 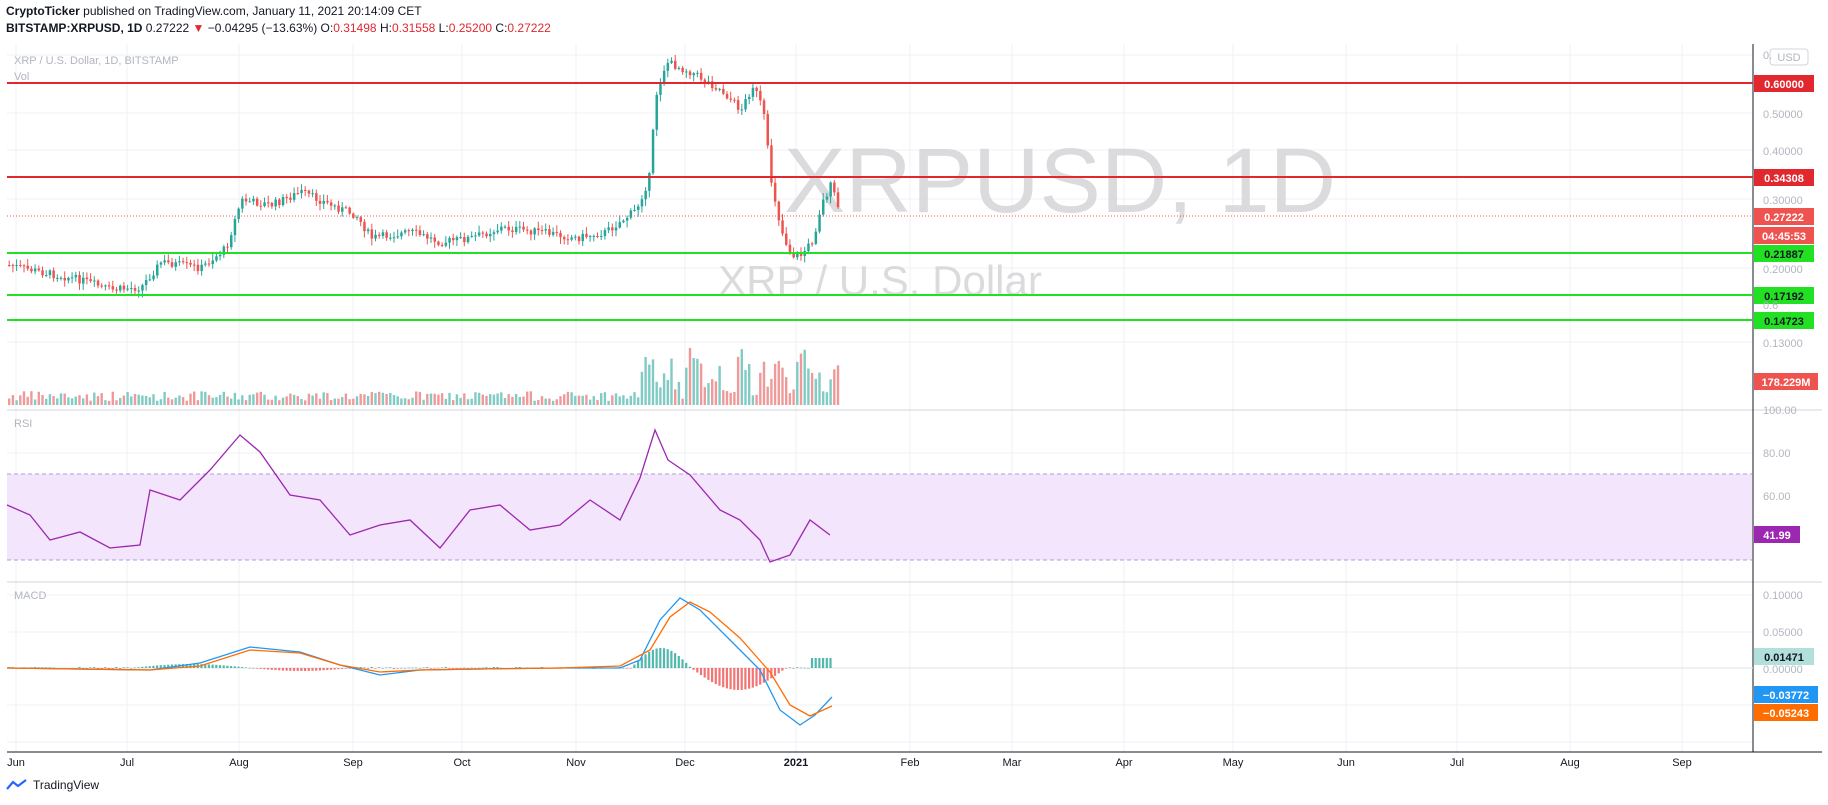 I want to click on currency-button, so click(x=1789, y=57).